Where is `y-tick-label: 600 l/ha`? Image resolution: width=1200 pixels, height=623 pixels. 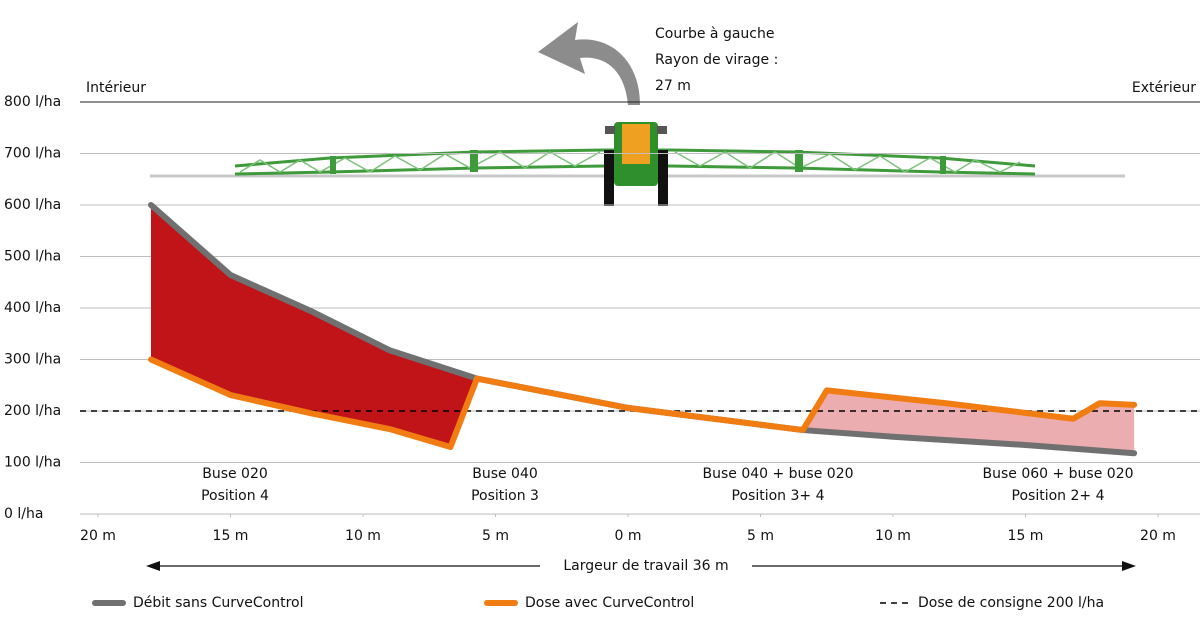 y-tick-label: 600 l/ha is located at coordinates (32, 205).